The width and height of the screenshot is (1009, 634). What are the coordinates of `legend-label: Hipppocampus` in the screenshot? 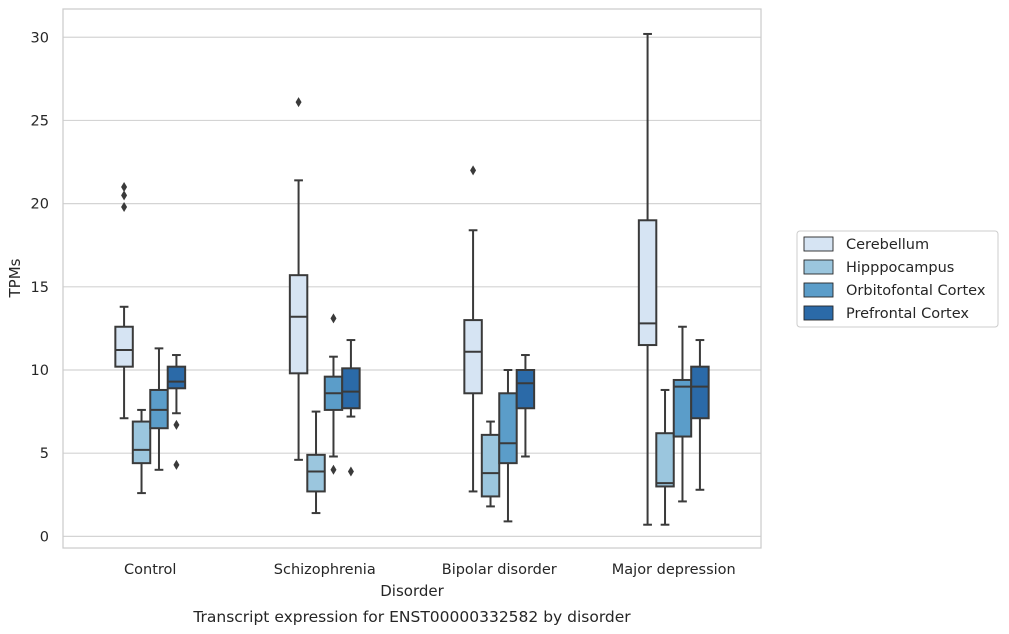 It's located at (900, 268).